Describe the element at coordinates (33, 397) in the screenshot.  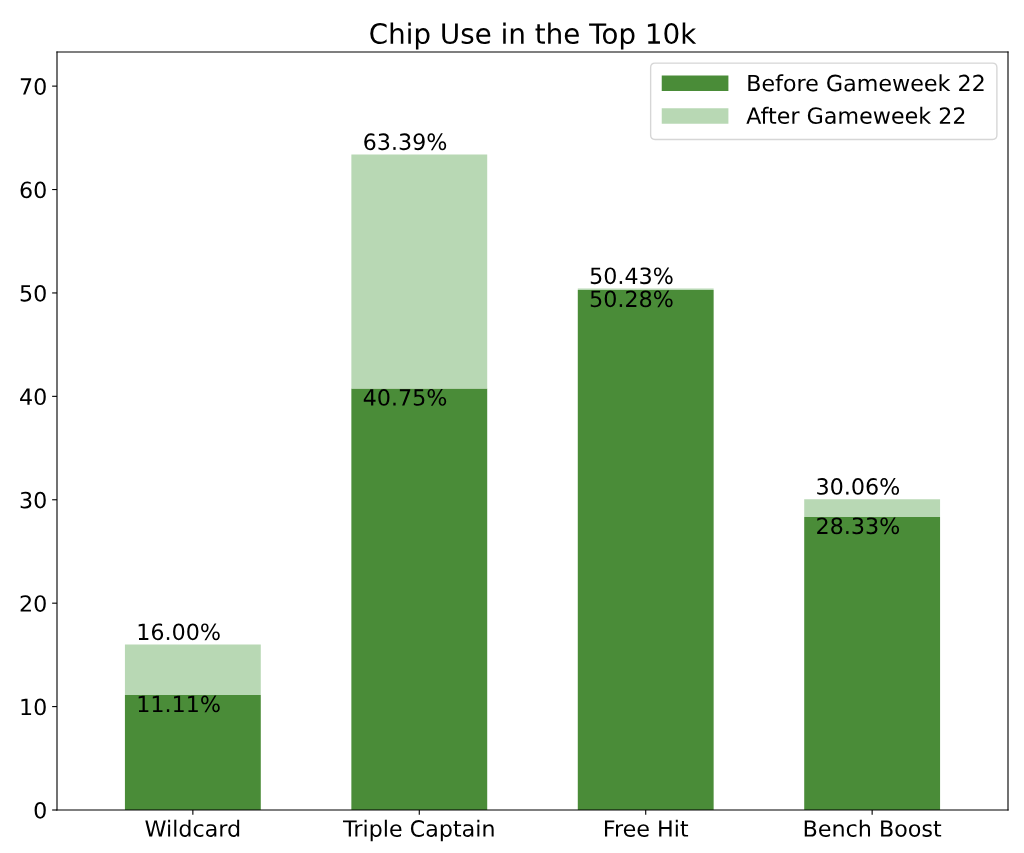
I see `y-tick-label: 40` at that location.